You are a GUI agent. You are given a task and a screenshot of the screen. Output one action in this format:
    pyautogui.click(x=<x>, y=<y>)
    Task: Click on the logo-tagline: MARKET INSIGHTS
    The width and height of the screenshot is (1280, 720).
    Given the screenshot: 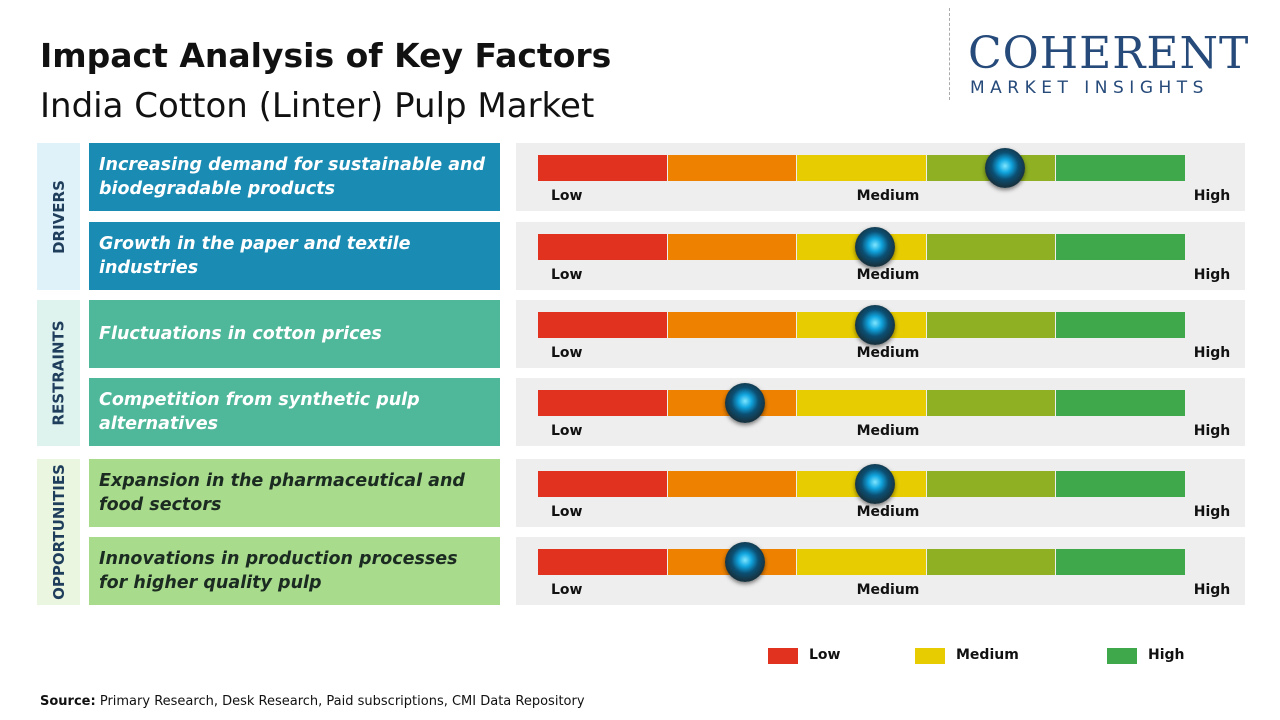 What is the action you would take?
    pyautogui.click(x=1089, y=88)
    